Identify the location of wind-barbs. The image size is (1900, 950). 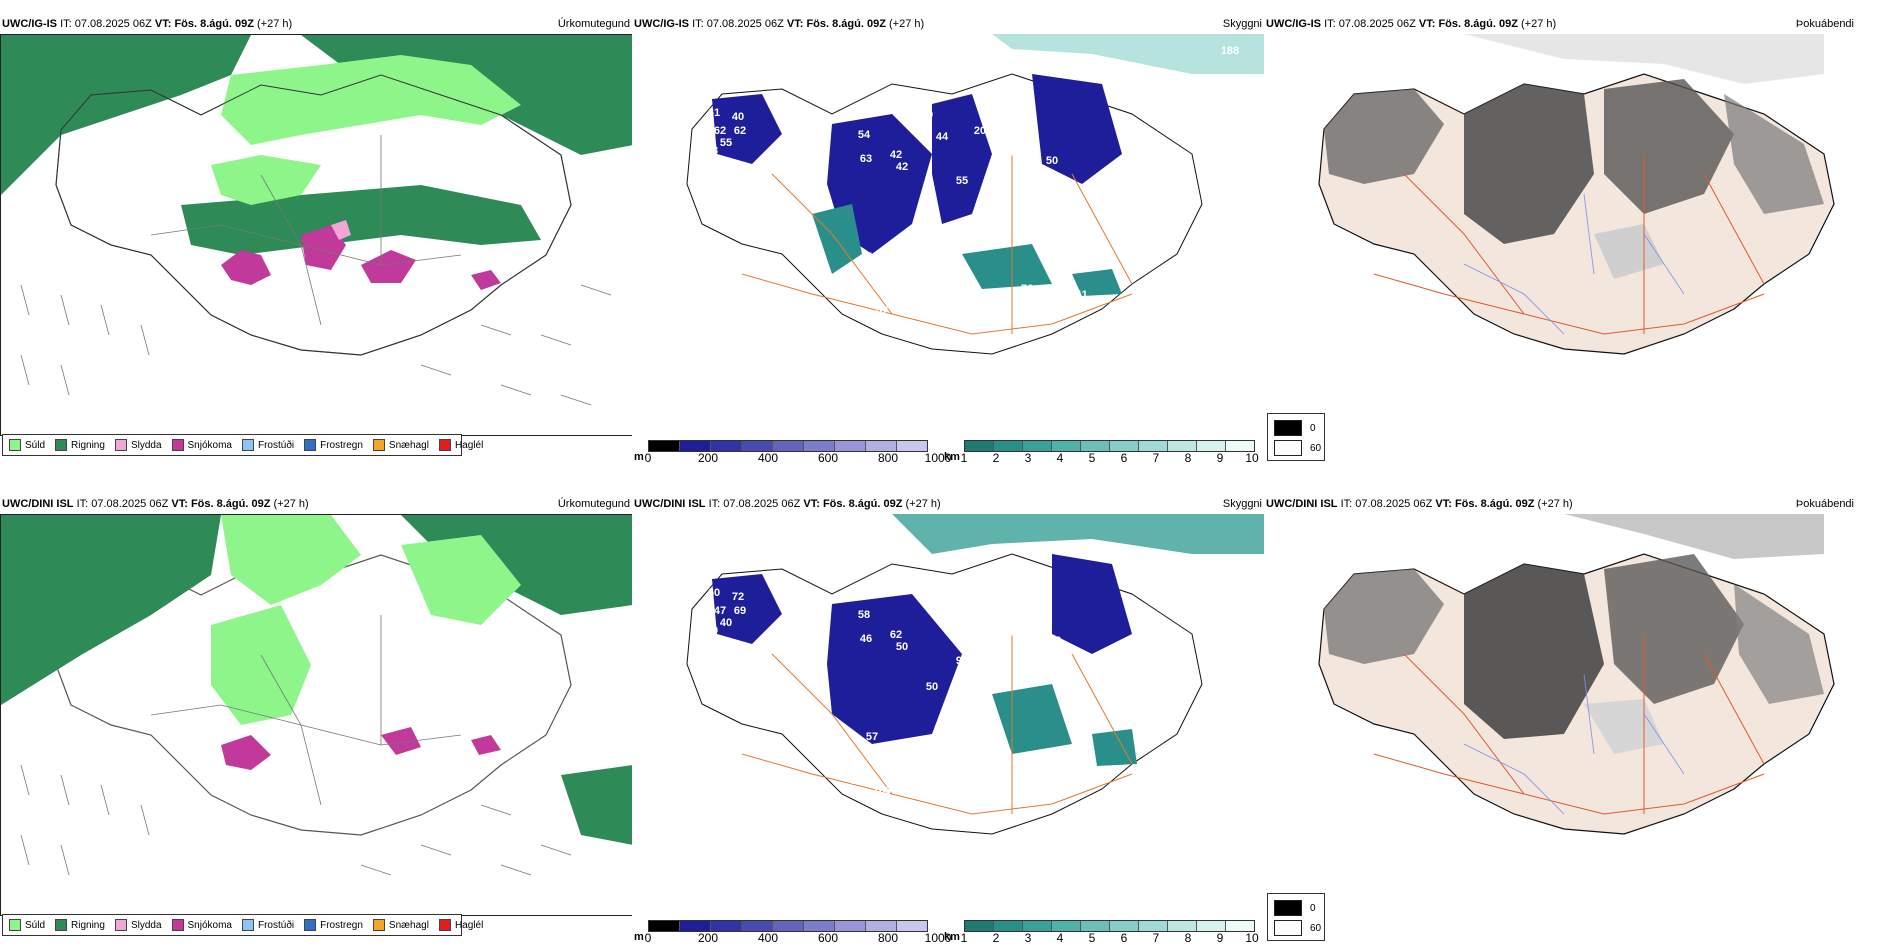
(316, 345).